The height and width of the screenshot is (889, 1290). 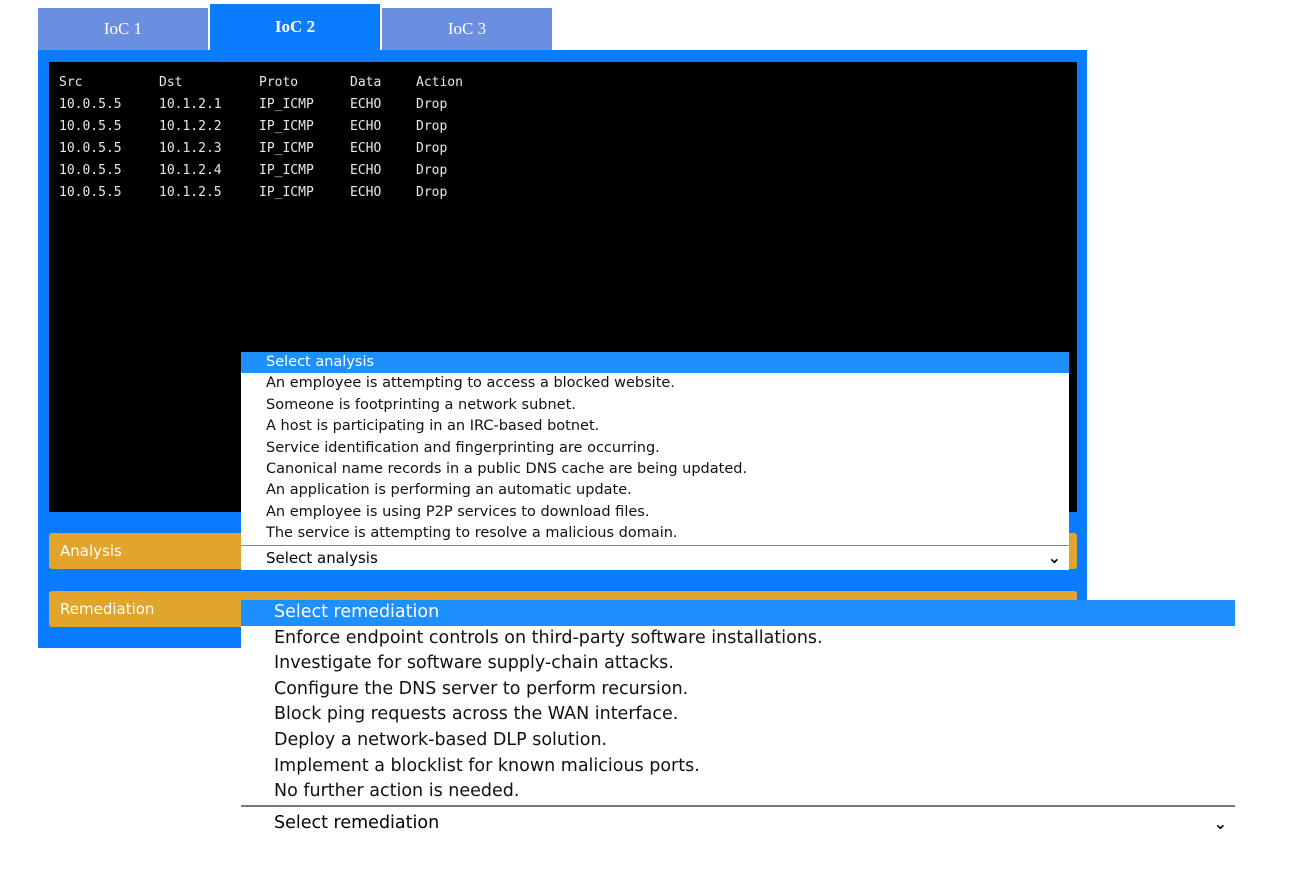 What do you see at coordinates (366, 82) in the screenshot?
I see `log-cell: Data` at bounding box center [366, 82].